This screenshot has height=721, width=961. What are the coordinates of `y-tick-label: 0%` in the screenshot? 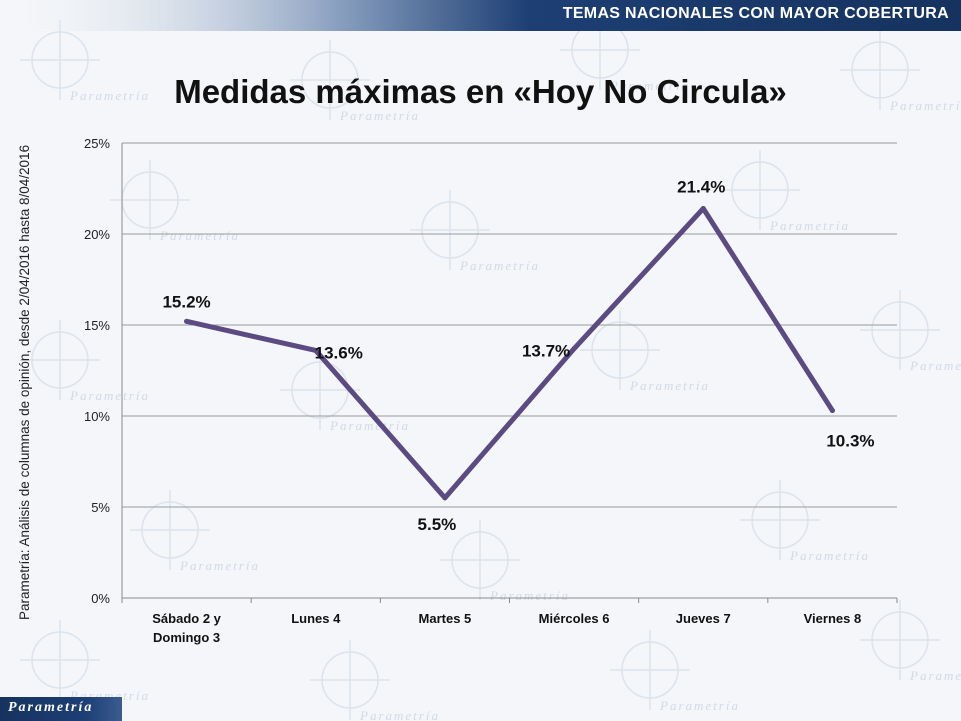 It's located at (100, 598).